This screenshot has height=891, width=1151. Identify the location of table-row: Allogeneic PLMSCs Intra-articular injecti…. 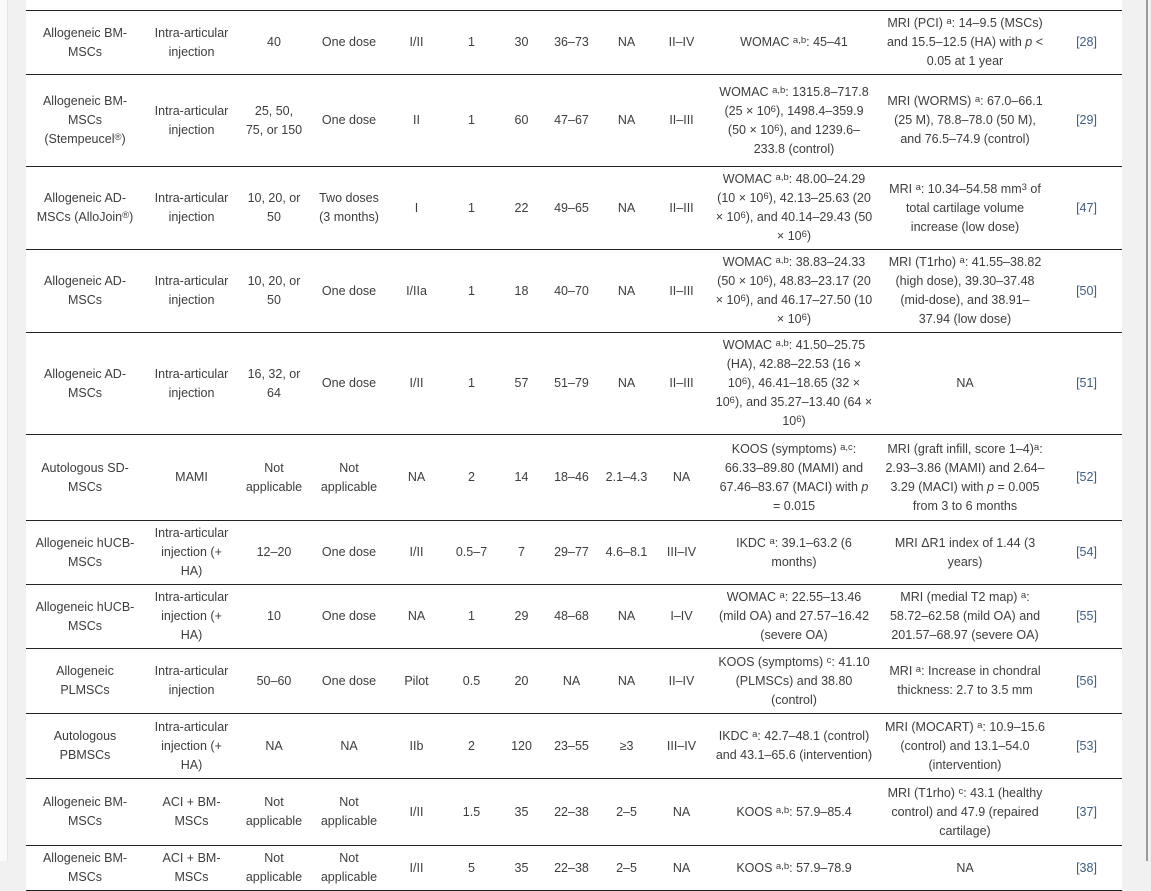
(574, 681).